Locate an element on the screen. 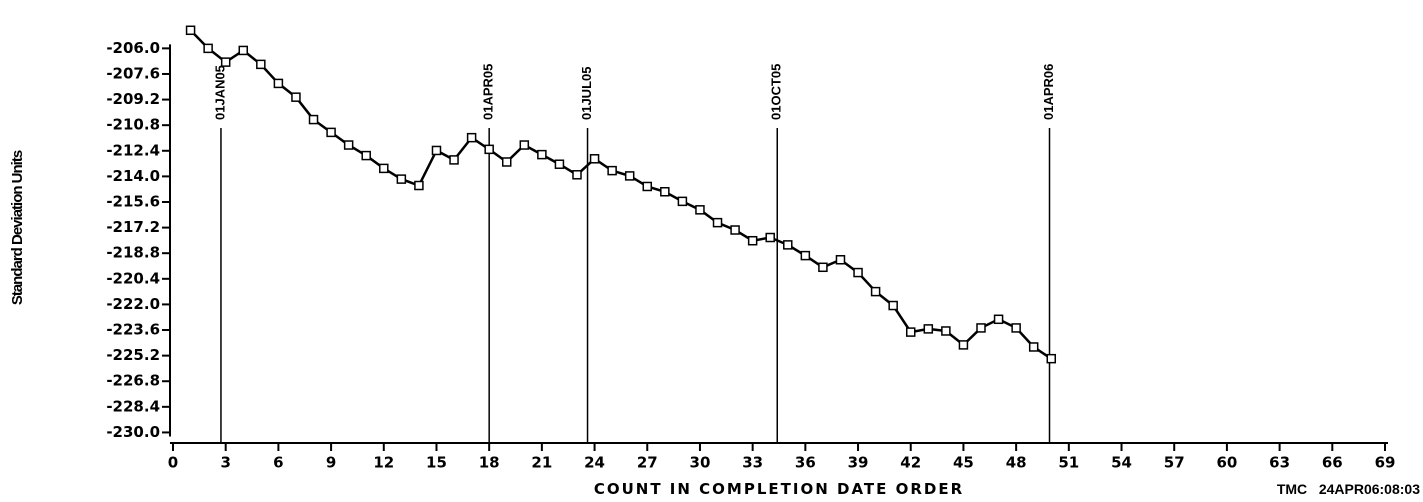 The height and width of the screenshot is (502, 1423). y-tick-label: -220.4 is located at coordinates (133, 278).